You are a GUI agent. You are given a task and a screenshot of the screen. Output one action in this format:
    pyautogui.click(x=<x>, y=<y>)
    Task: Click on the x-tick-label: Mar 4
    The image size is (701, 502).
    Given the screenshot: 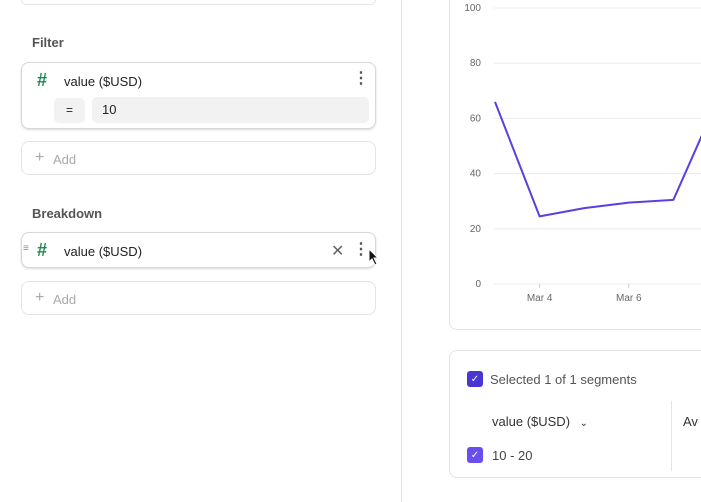 What is the action you would take?
    pyautogui.click(x=540, y=298)
    